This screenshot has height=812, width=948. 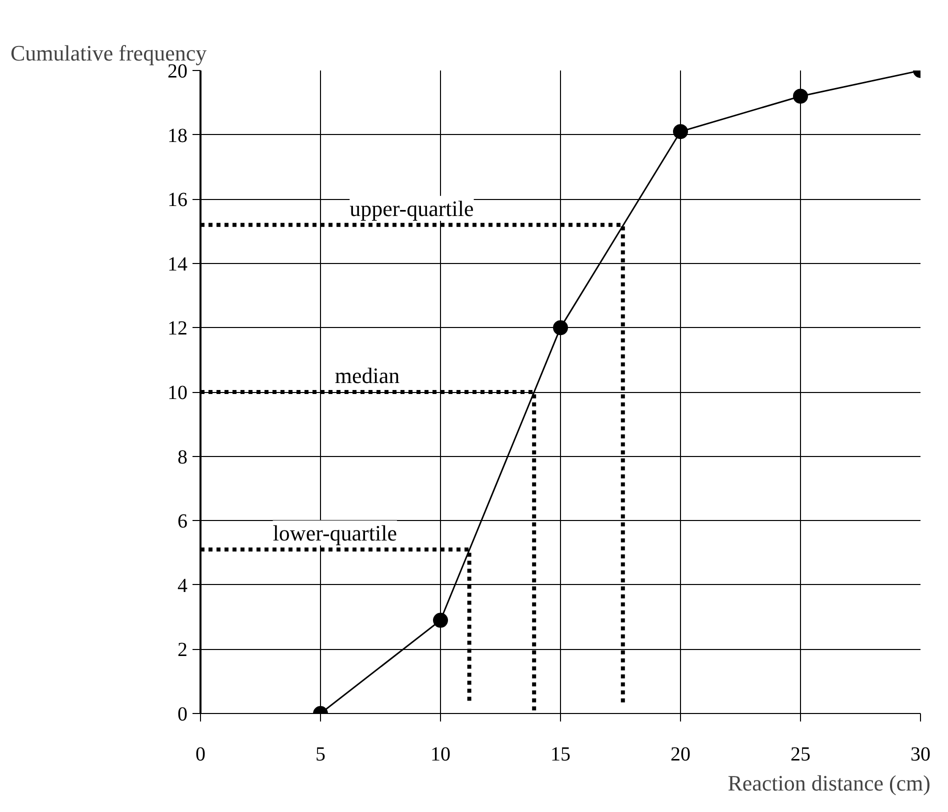 What do you see at coordinates (178, 200) in the screenshot?
I see `y-tick-label: 16` at bounding box center [178, 200].